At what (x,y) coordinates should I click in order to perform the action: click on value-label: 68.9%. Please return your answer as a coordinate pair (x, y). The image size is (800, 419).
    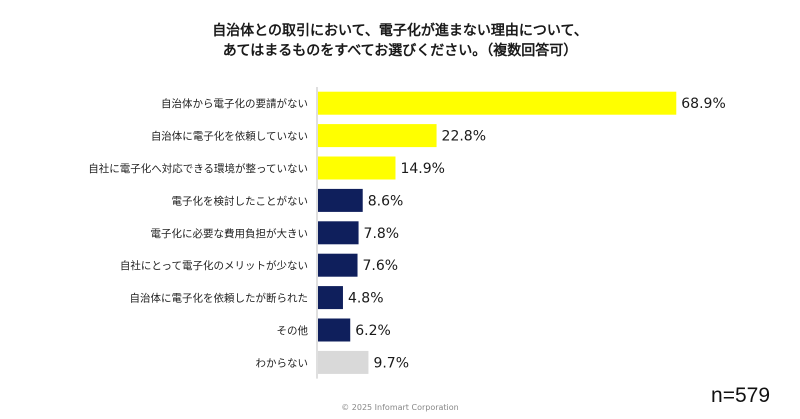
    Looking at the image, I should click on (703, 104).